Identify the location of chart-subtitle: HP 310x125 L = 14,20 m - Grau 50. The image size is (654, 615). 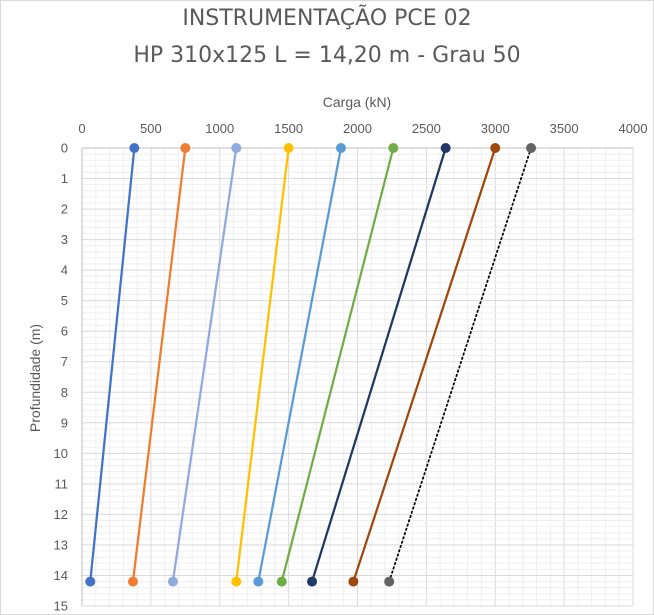
(327, 55).